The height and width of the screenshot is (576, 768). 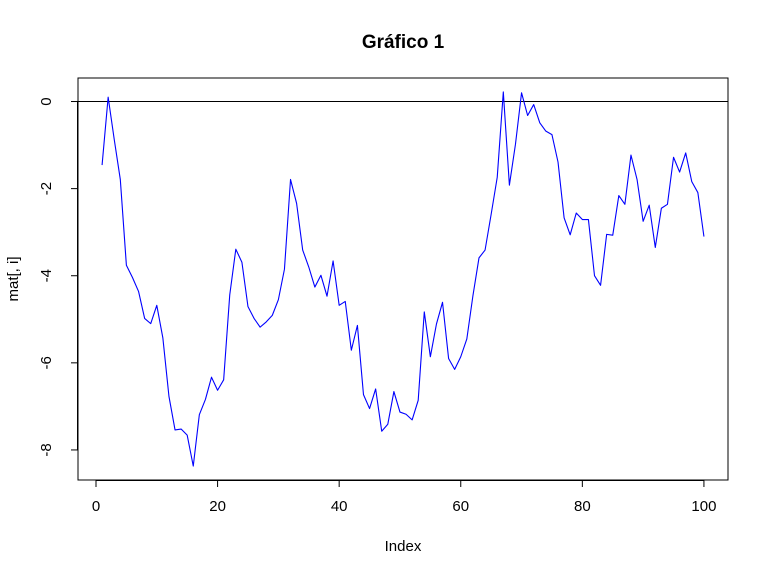 What do you see at coordinates (96, 506) in the screenshot?
I see `x-tick-label: 0` at bounding box center [96, 506].